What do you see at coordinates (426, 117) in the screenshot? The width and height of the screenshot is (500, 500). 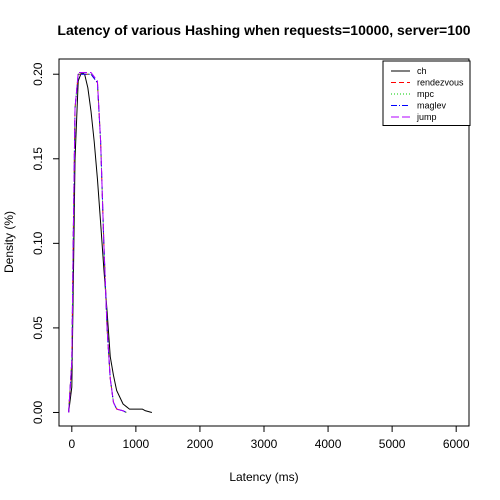 I see `legend-label-jump: jump` at bounding box center [426, 117].